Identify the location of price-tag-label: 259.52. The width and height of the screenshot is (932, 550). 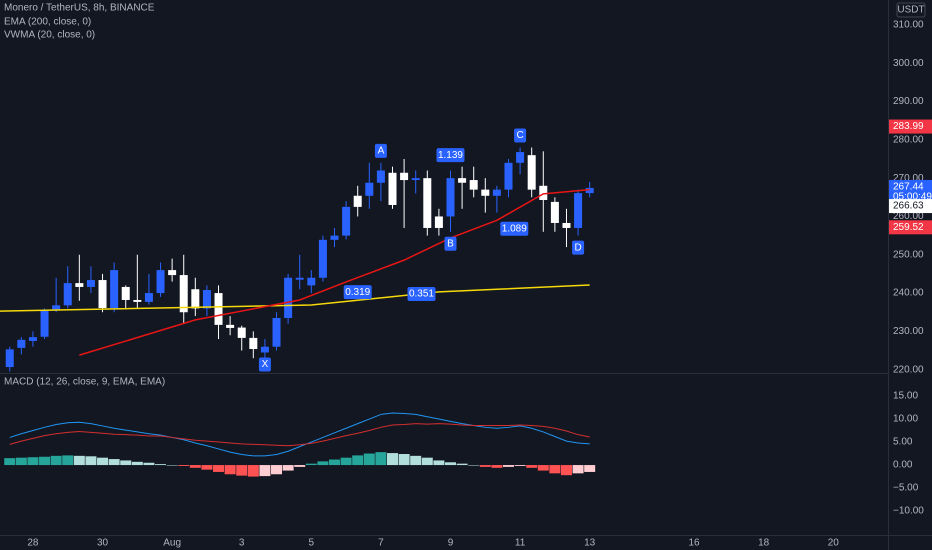
(908, 227).